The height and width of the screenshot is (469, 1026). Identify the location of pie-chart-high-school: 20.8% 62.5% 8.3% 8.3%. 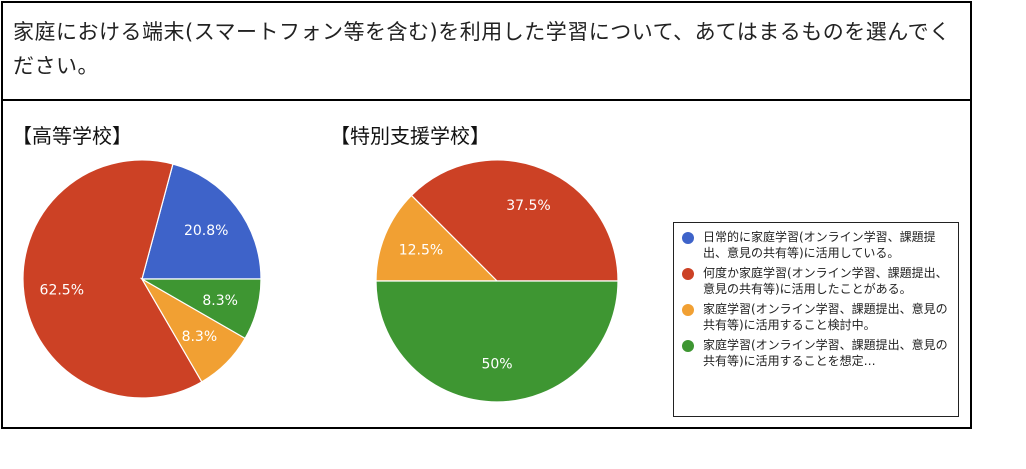
(142, 279).